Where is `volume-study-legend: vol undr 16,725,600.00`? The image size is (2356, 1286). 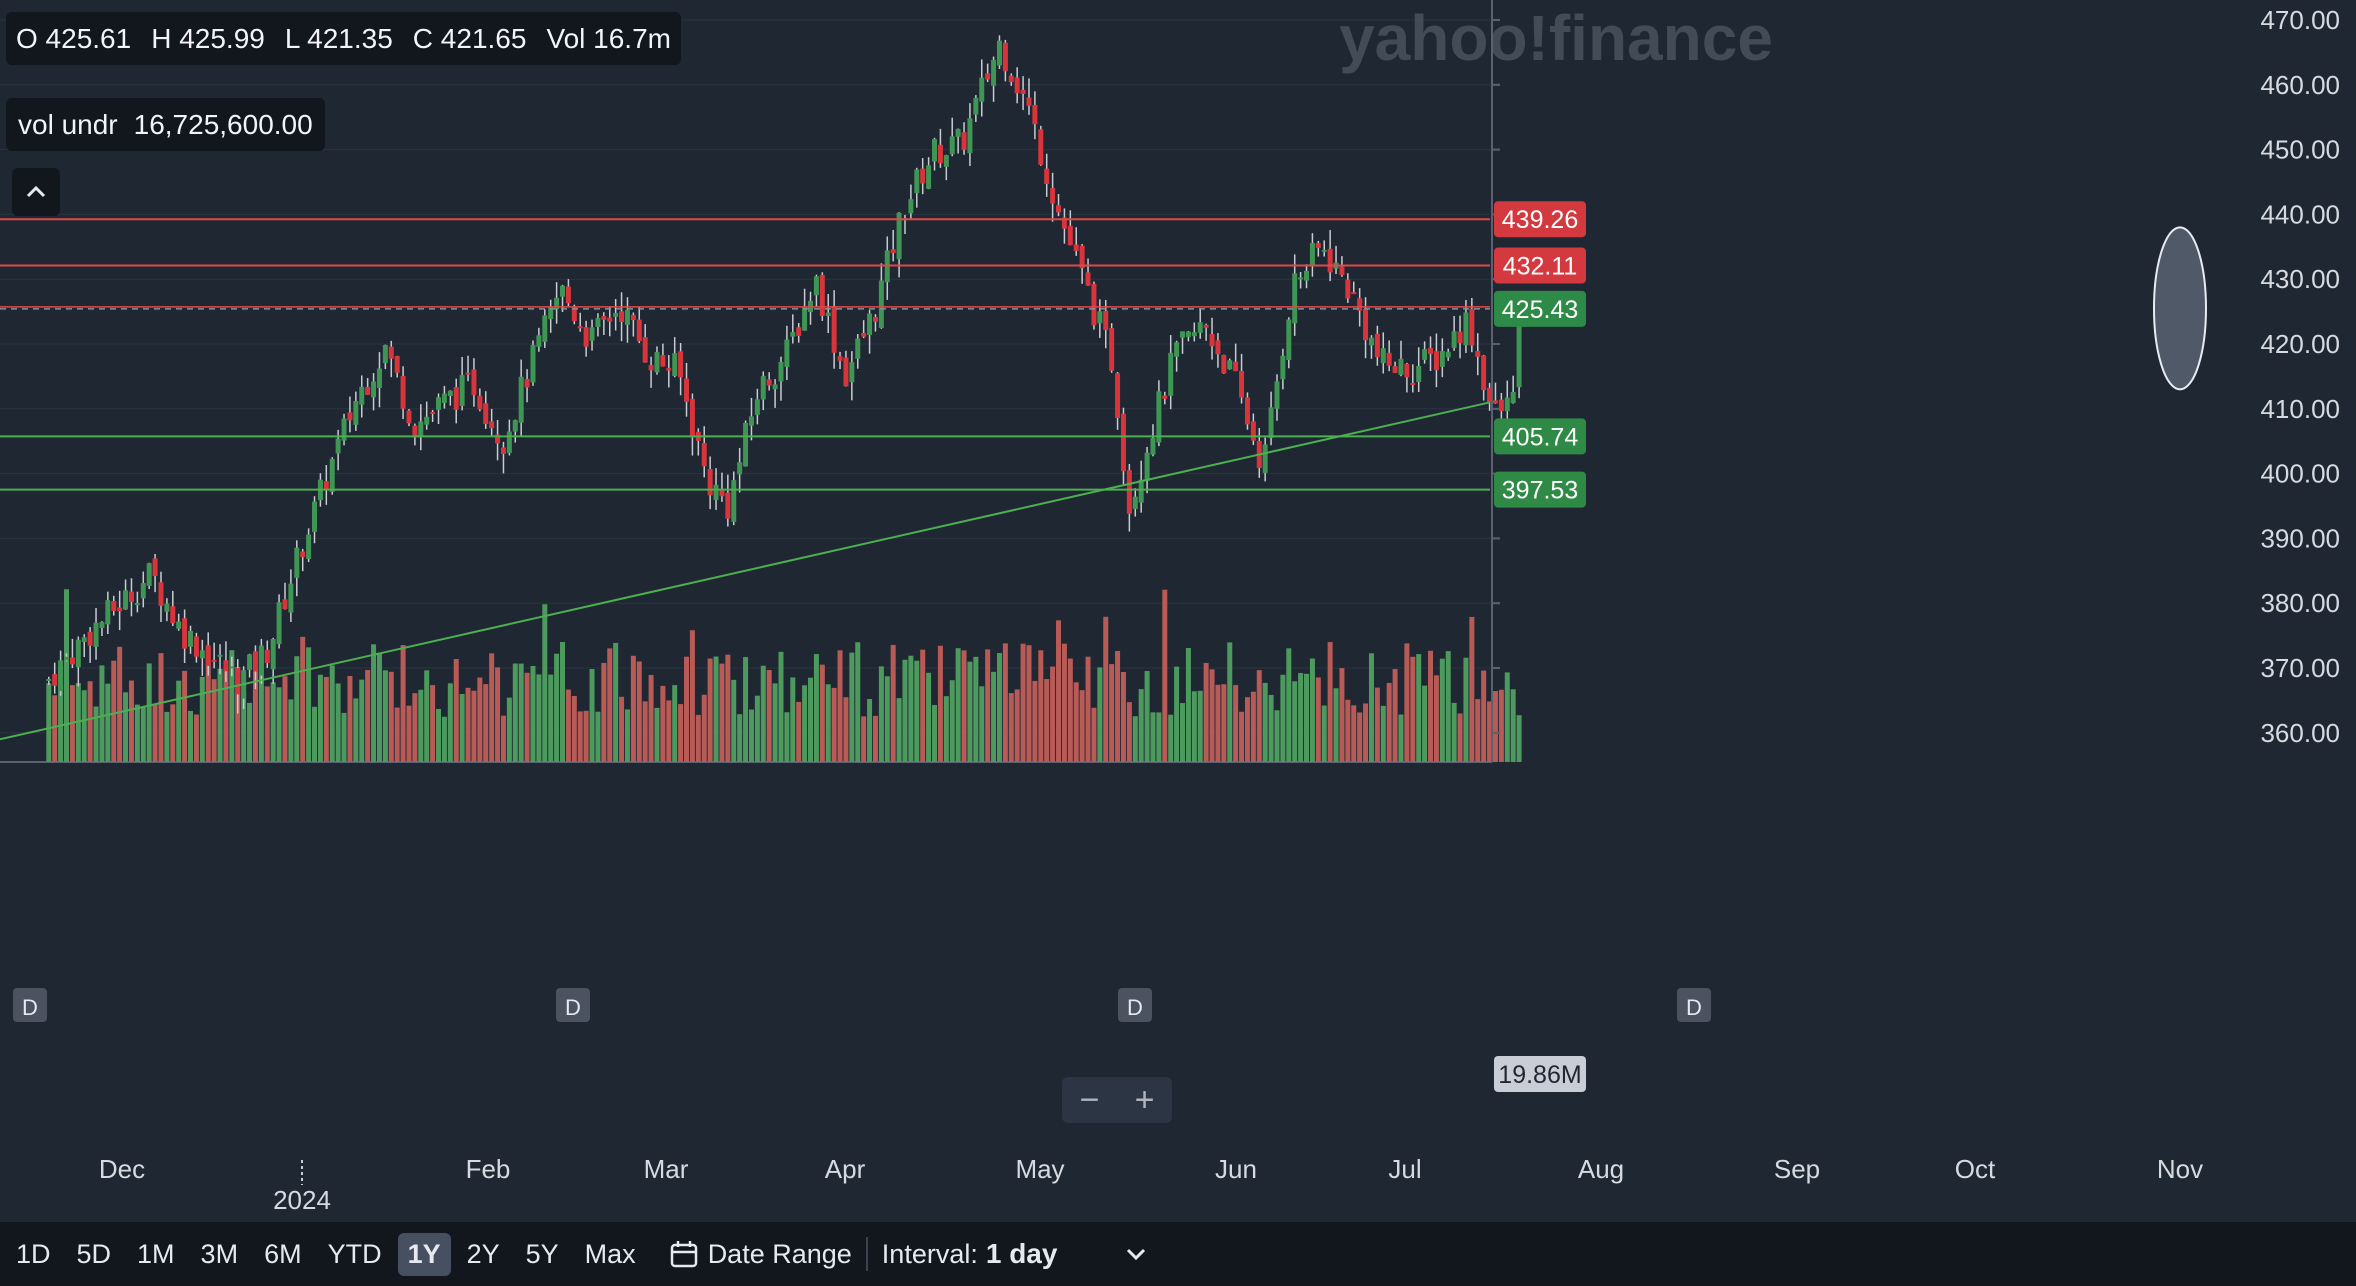
volume-study-legend: vol undr 16,725,600.00 is located at coordinates (165, 124).